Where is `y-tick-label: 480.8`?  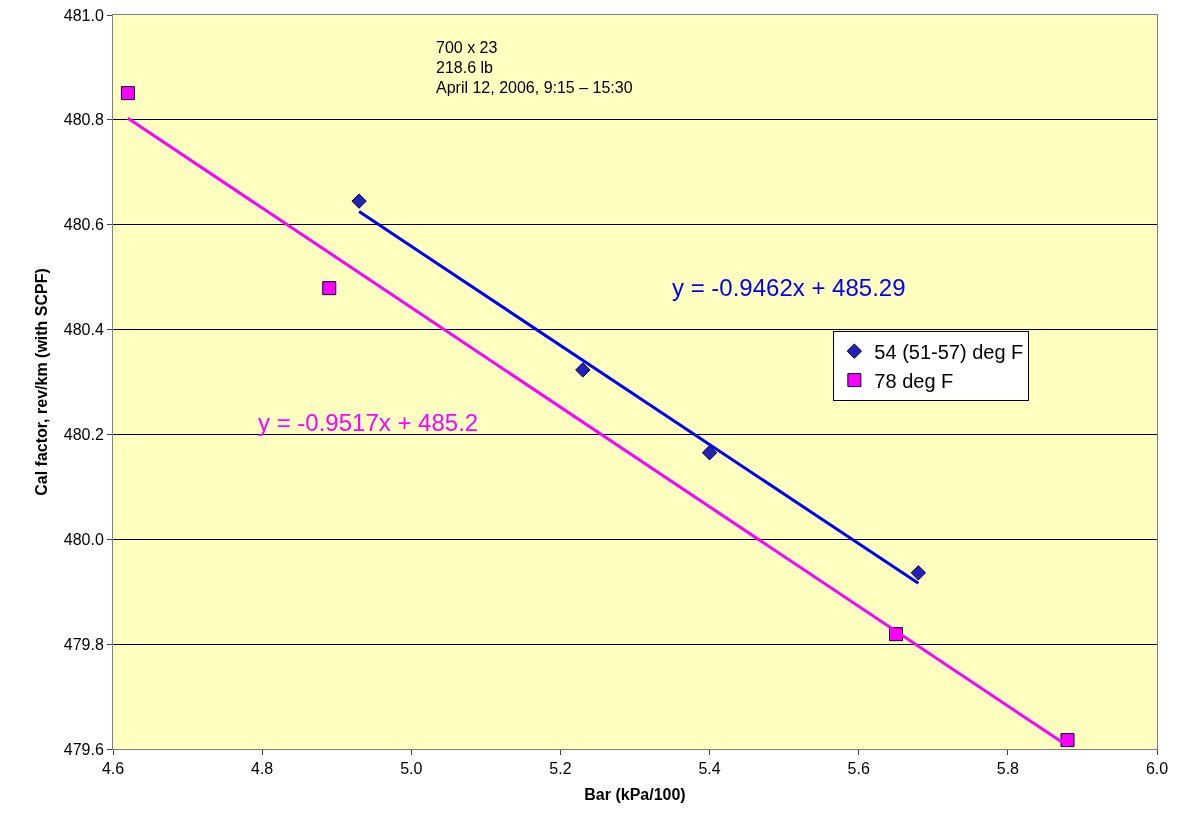
y-tick-label: 480.8 is located at coordinates (83, 120).